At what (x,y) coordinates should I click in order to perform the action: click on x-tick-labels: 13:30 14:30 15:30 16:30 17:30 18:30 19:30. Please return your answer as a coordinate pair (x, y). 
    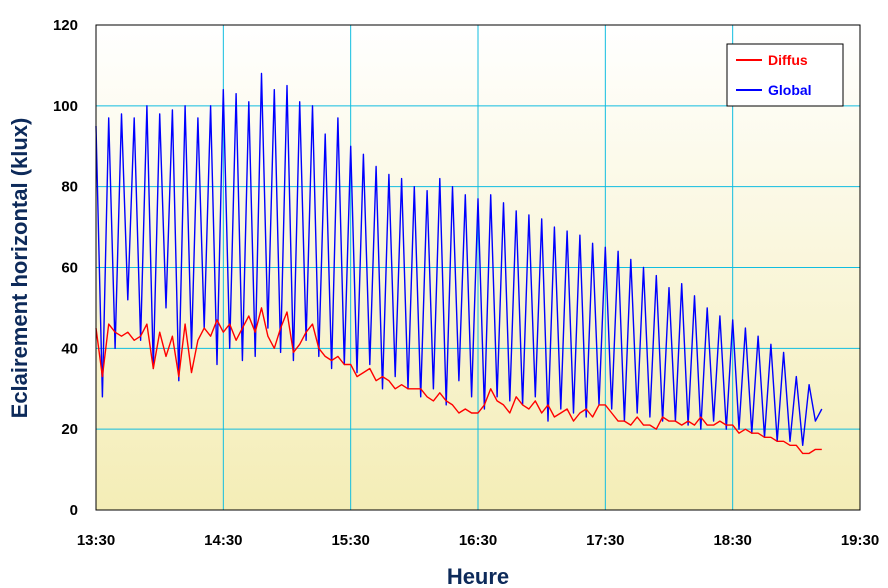
    Looking at the image, I should click on (478, 540).